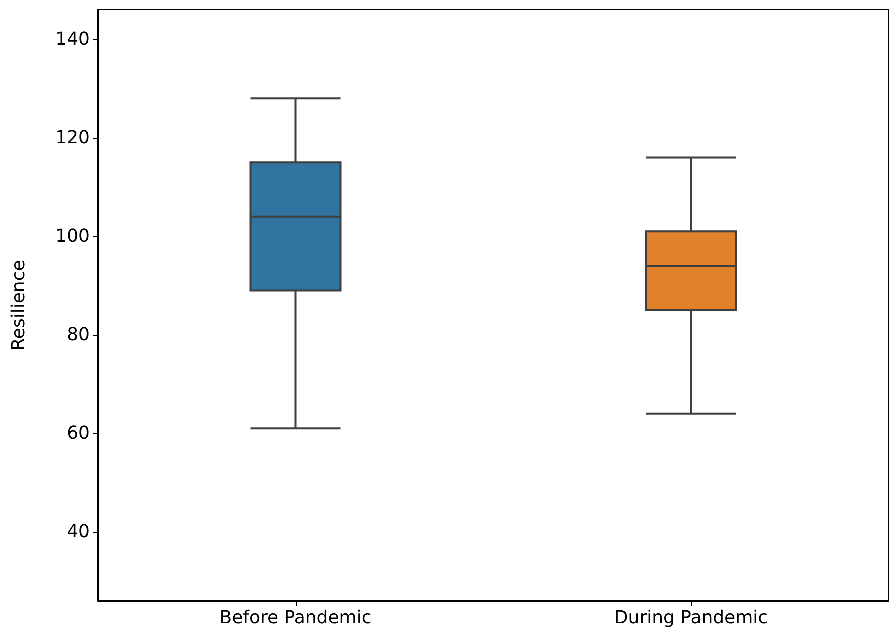 The width and height of the screenshot is (891, 639). What do you see at coordinates (78, 335) in the screenshot?
I see `y-tick-label: 80` at bounding box center [78, 335].